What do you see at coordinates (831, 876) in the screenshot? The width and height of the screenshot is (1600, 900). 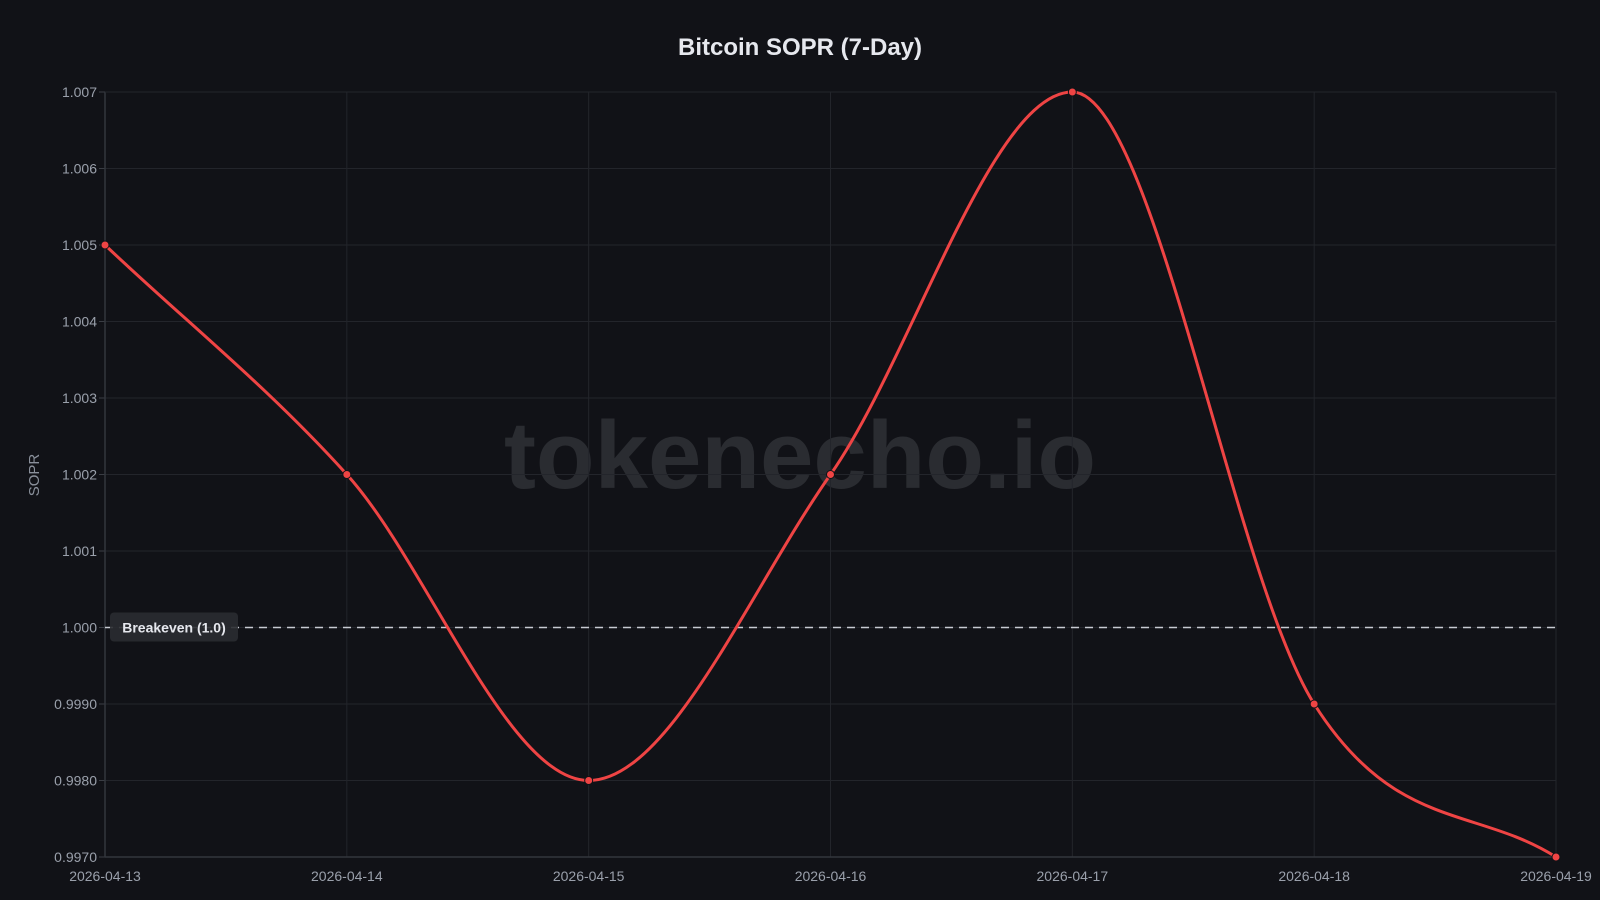 I see `x-tick-label: 2026-04-16` at bounding box center [831, 876].